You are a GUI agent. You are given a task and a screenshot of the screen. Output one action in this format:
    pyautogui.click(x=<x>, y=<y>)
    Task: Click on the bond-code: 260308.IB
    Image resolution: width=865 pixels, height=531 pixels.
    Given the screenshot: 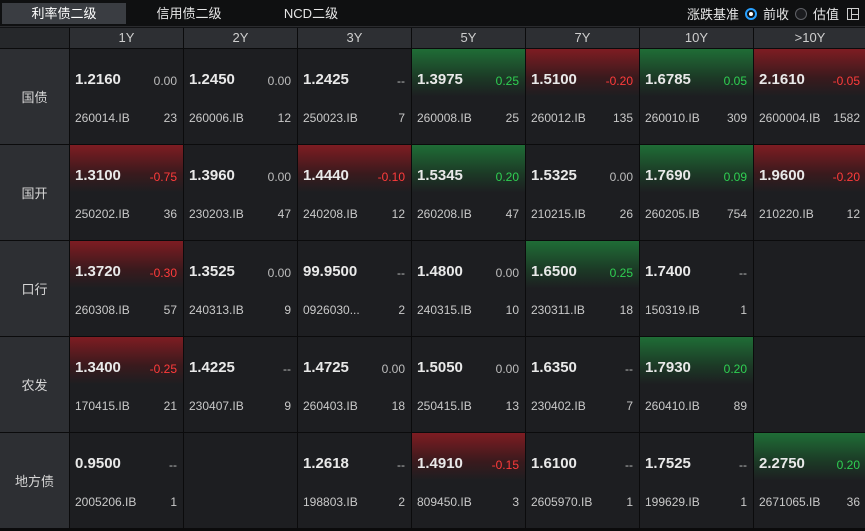 What is the action you would take?
    pyautogui.click(x=102, y=310)
    